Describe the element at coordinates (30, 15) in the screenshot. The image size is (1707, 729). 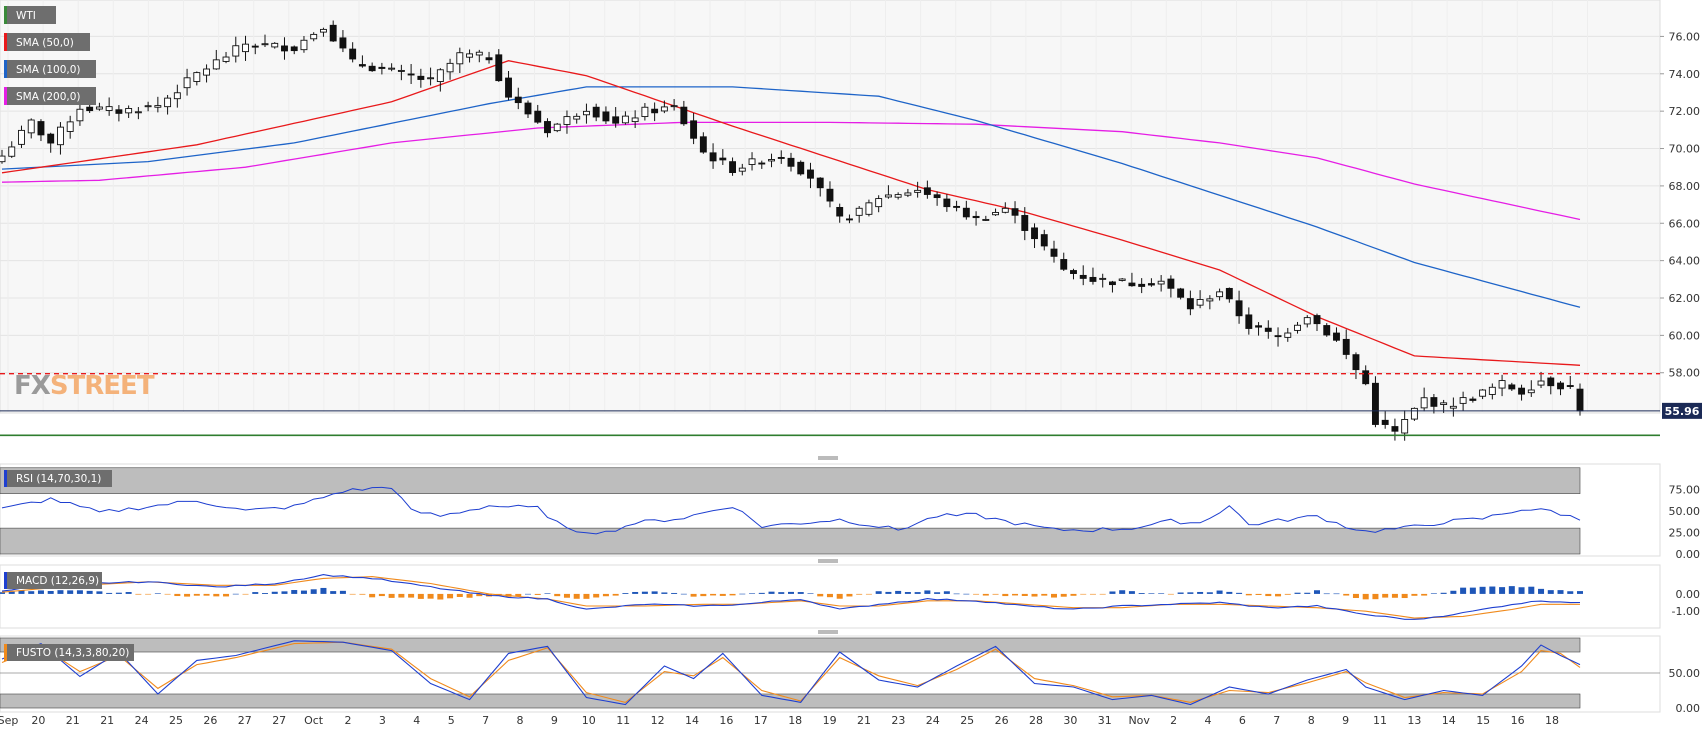
I see `legend-wti: WTI` at that location.